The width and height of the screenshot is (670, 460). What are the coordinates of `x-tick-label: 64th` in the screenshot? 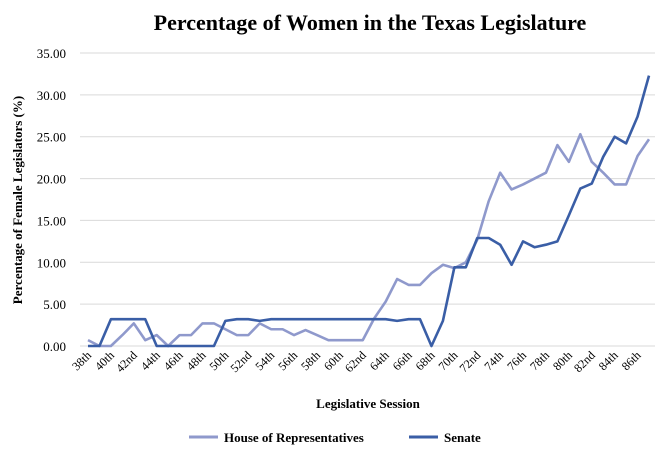 It's located at (379, 360).